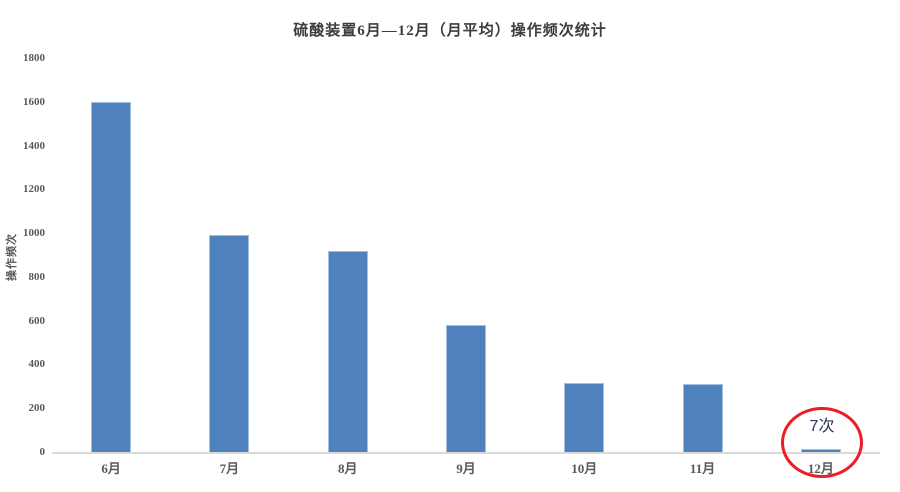 This screenshot has height=492, width=900. I want to click on y-tick-0: 0, so click(42, 452).